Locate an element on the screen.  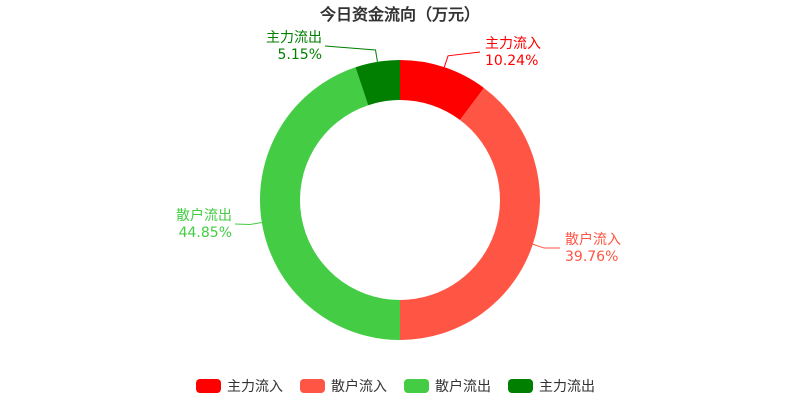
legend-label-1: 散户流入 is located at coordinates (359, 386).